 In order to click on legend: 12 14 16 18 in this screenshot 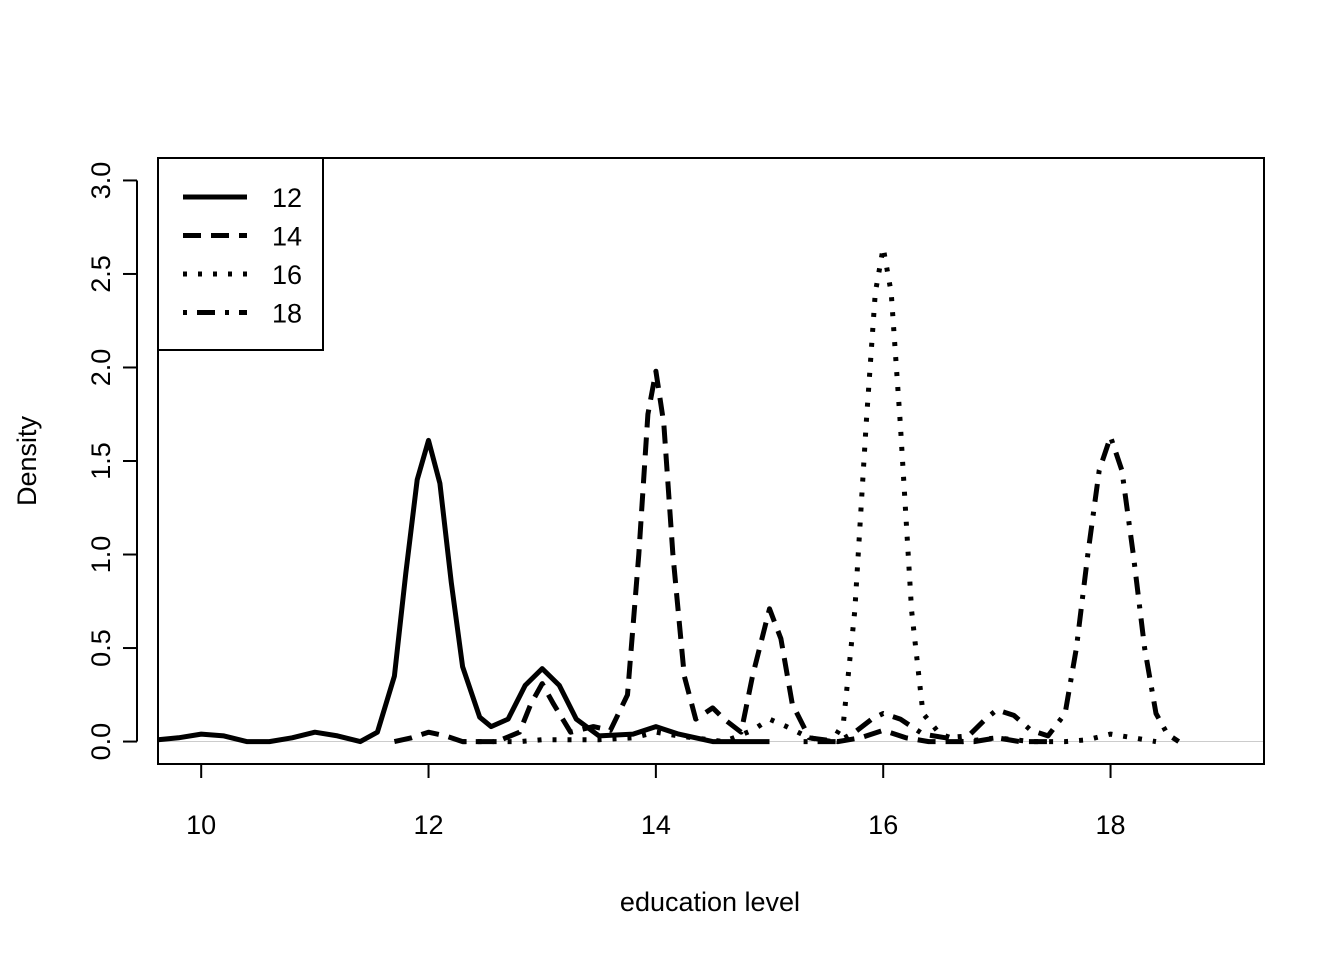, I will do `click(240, 254)`.